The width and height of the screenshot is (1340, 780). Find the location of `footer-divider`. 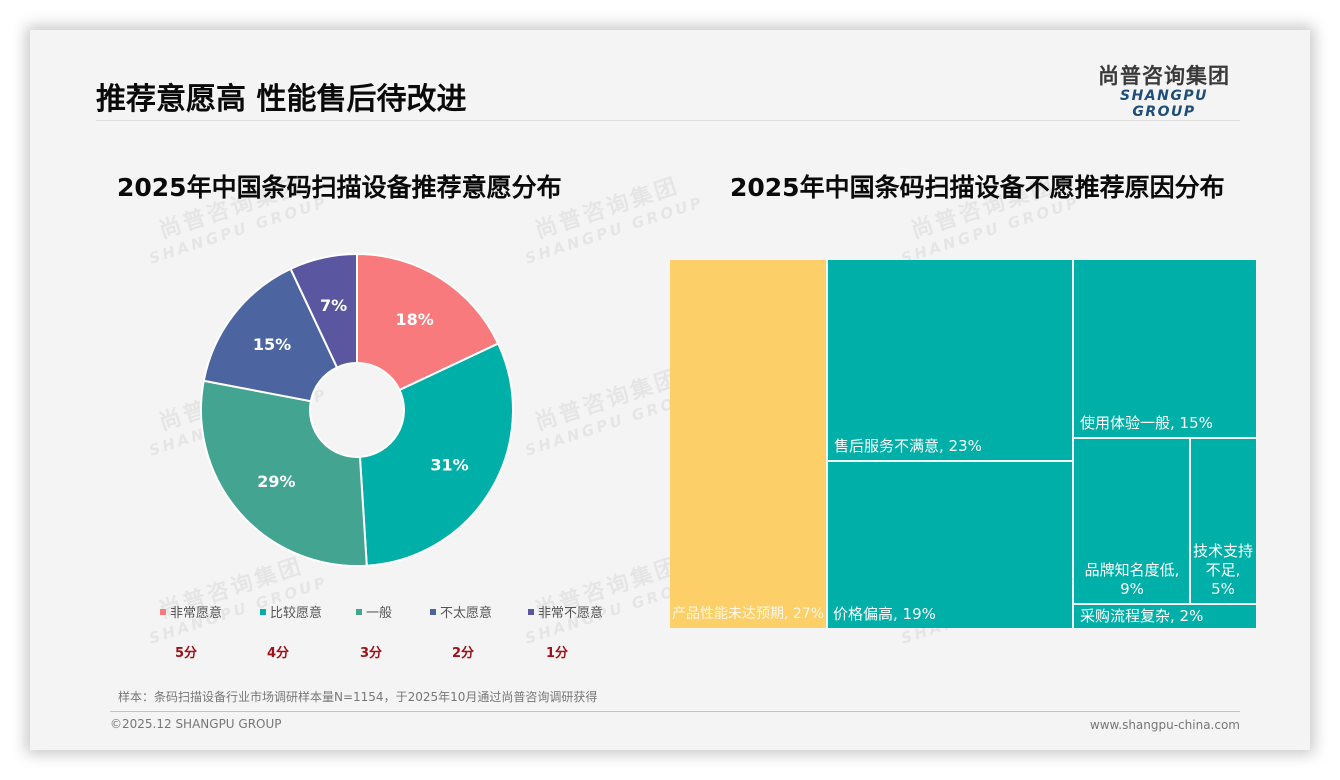

footer-divider is located at coordinates (675, 711).